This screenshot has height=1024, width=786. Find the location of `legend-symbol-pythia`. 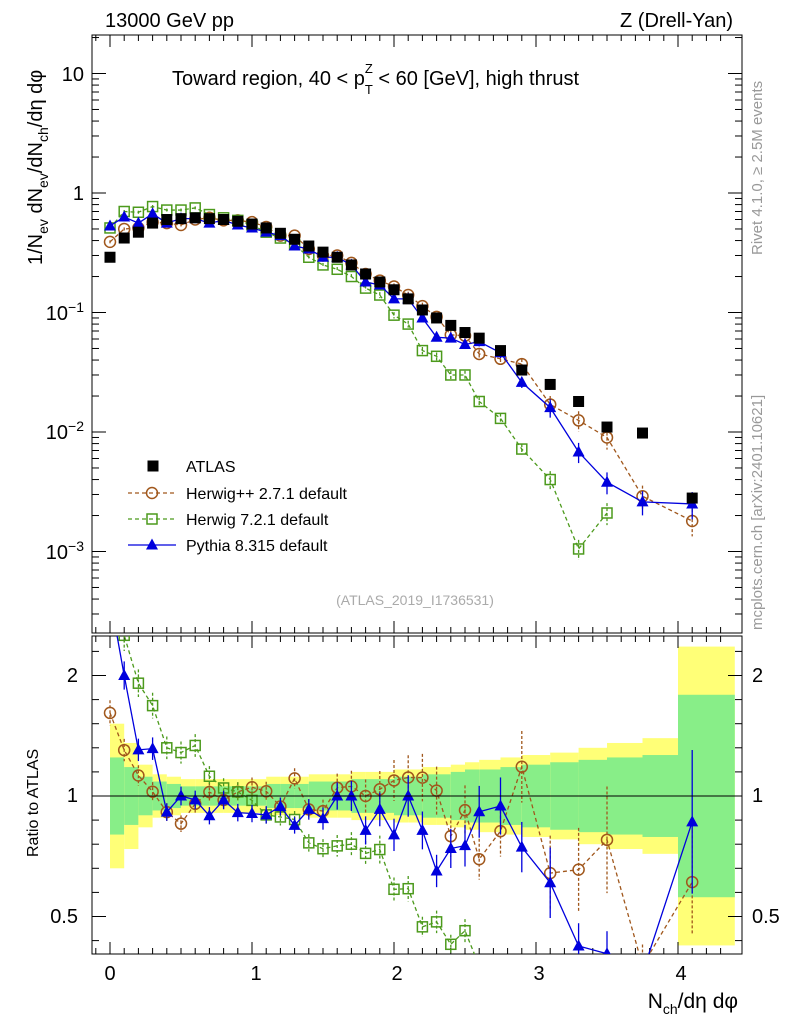

legend-symbol-pythia is located at coordinates (152, 544).